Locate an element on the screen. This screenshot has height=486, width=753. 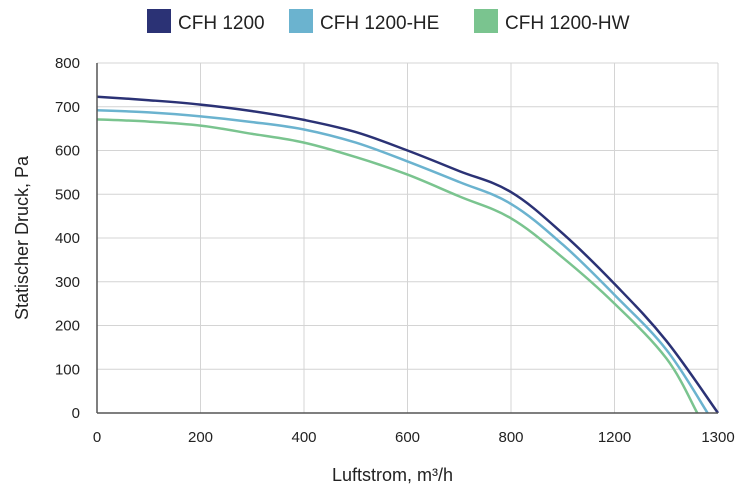
x-tick-label: 200 is located at coordinates (200, 437).